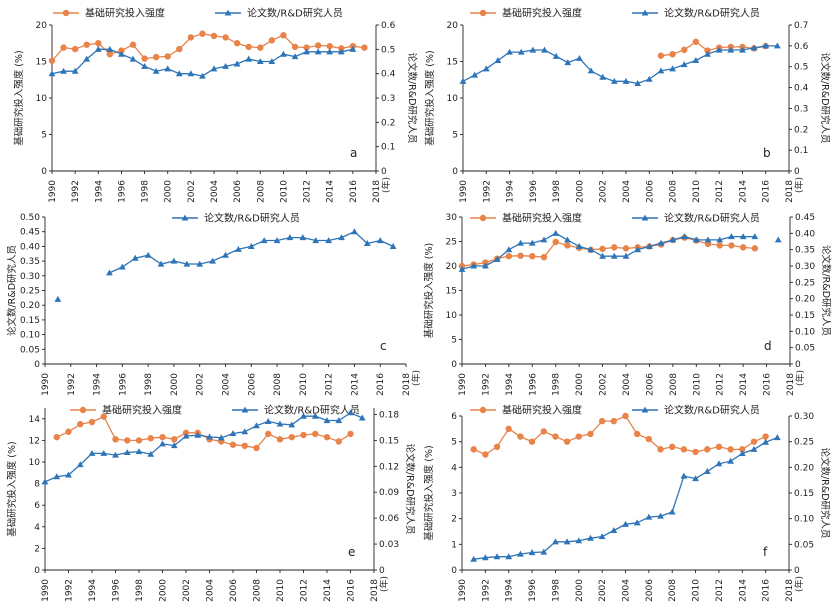 The height and width of the screenshot is (611, 838). What do you see at coordinates (203, 447) in the screenshot?
I see `series-paper` at bounding box center [203, 447].